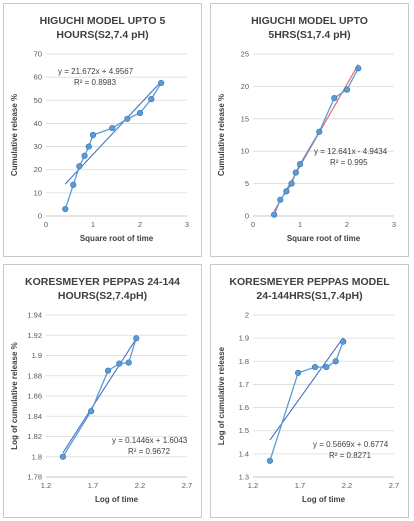  I want to click on y-tick-label: 15, so click(245, 118).